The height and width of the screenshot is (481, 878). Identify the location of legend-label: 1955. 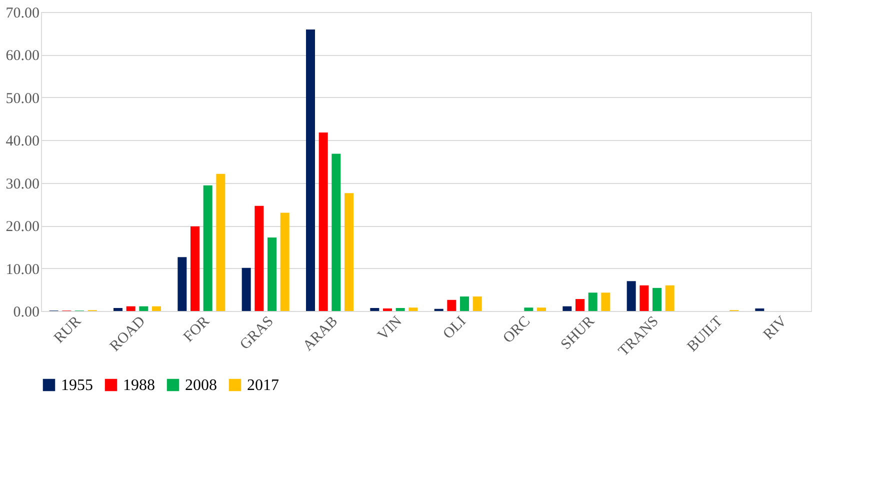
(77, 385).